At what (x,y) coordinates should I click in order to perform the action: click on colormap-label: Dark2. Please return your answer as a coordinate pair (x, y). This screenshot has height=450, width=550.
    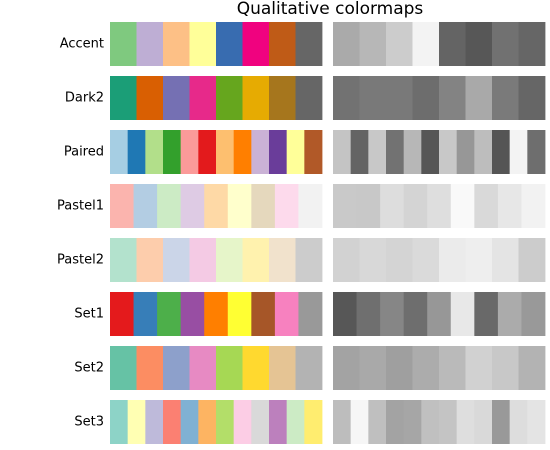
    Looking at the image, I should click on (84, 98).